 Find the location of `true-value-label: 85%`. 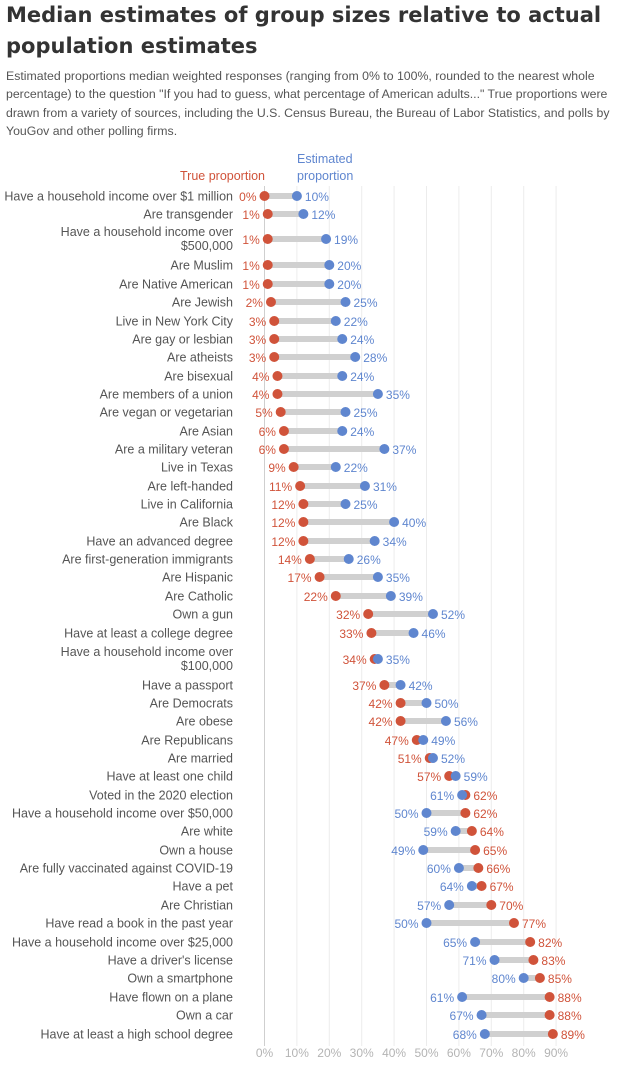

true-value-label: 85% is located at coordinates (560, 979).